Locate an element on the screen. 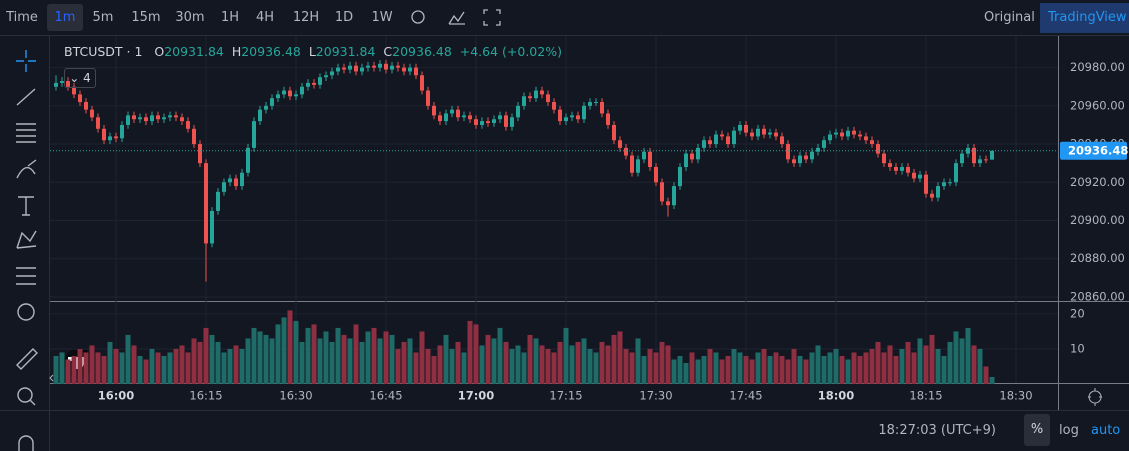  interval-button: 1D is located at coordinates (344, 17).